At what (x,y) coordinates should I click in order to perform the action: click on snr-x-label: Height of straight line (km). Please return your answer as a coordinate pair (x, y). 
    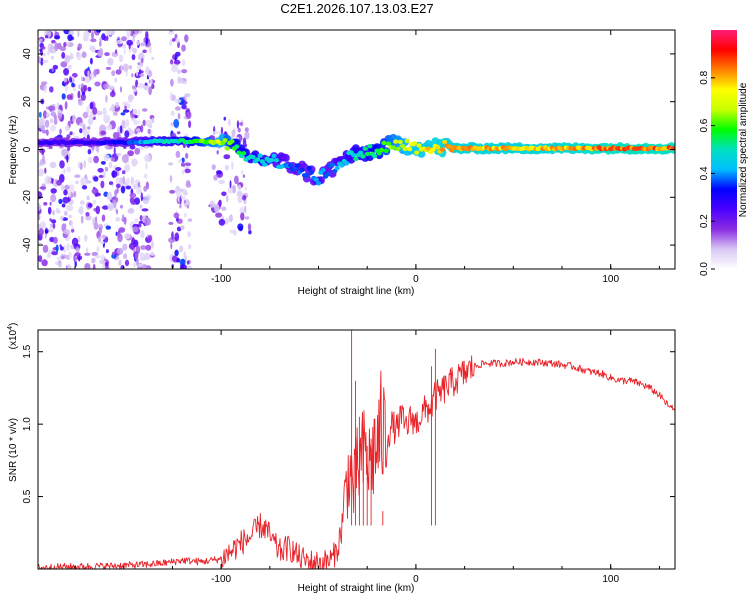
    Looking at the image, I should click on (356, 588).